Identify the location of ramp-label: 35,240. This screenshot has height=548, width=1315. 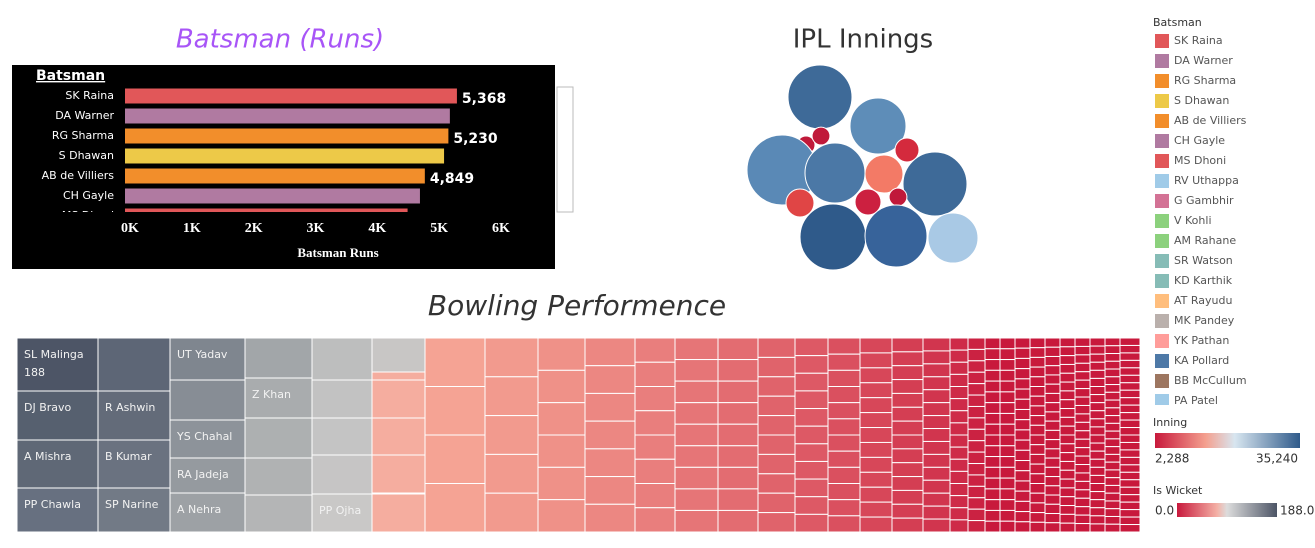
(1277, 459).